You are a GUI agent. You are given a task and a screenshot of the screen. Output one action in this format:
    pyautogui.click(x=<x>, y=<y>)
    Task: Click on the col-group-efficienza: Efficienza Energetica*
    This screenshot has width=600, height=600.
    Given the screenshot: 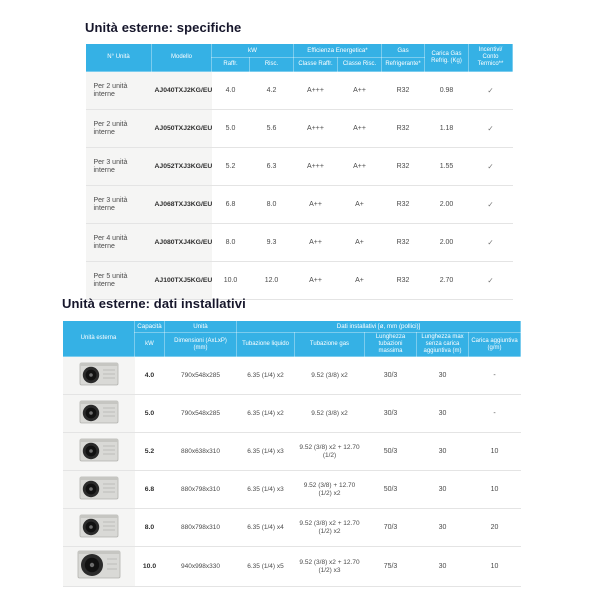 What is the action you would take?
    pyautogui.click(x=337, y=50)
    